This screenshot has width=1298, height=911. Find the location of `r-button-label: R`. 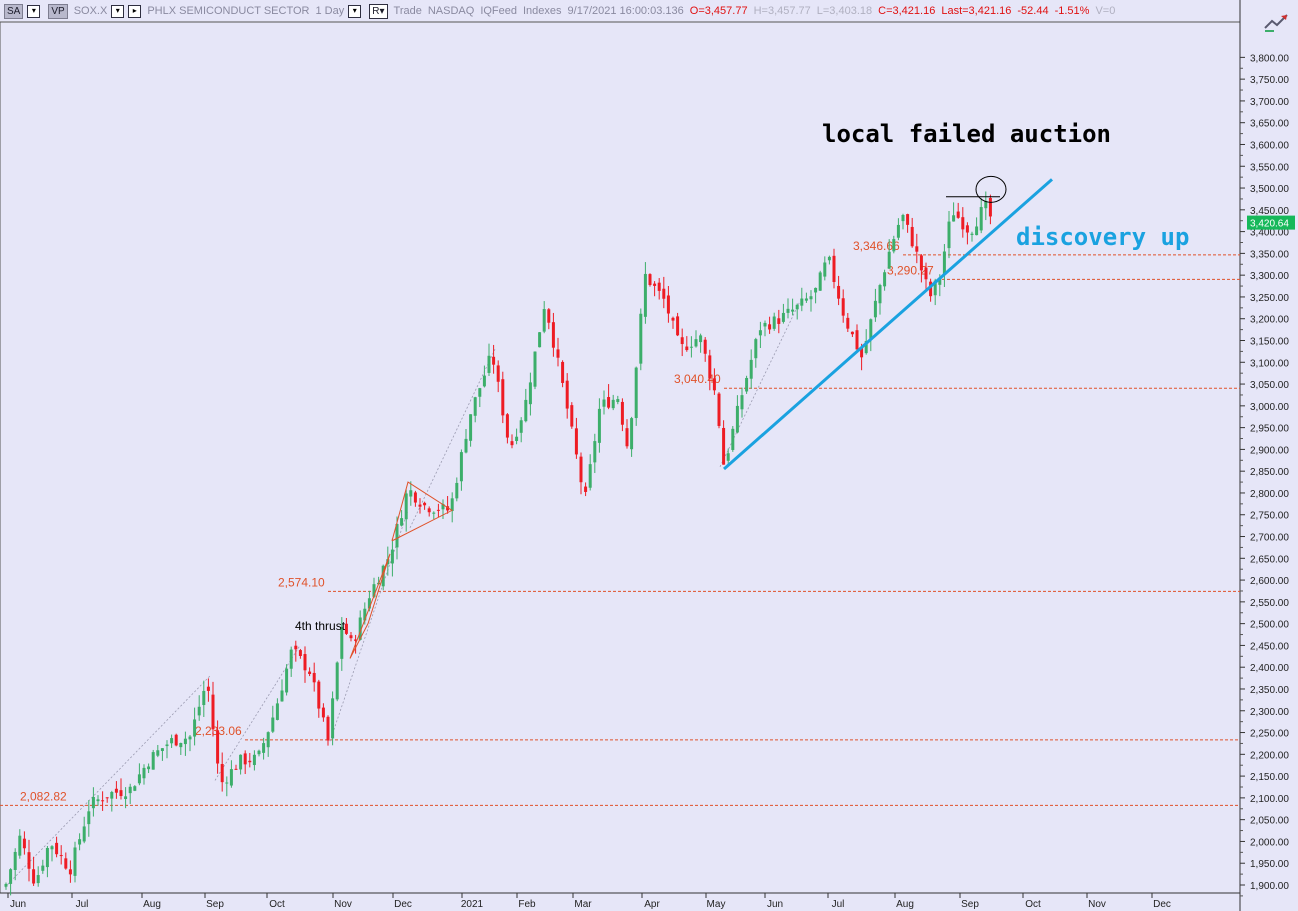

r-button-label: R is located at coordinates (376, 11).